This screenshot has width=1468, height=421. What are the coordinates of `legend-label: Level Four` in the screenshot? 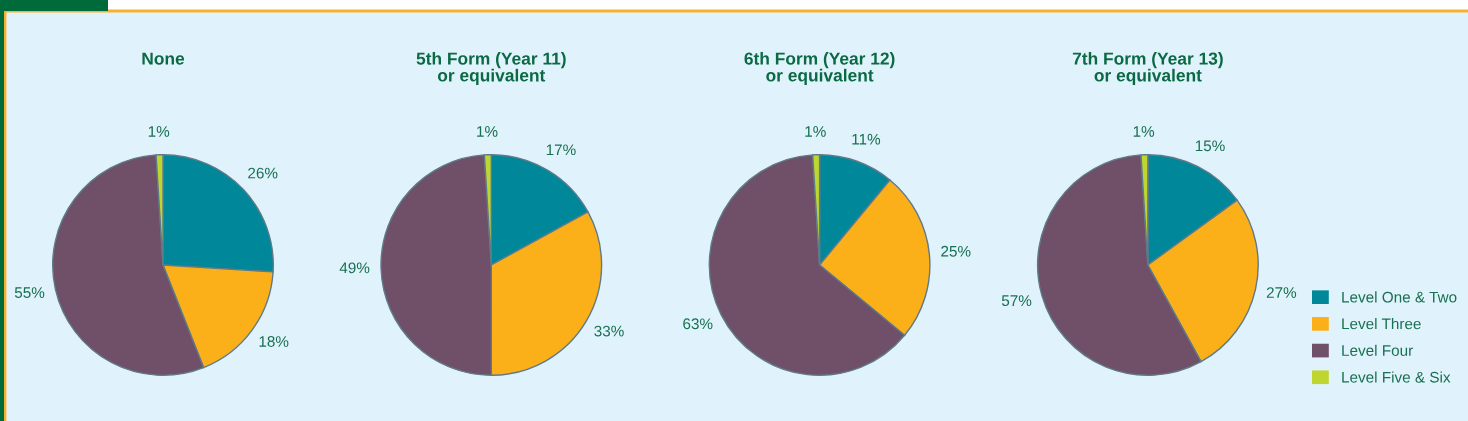 It's located at (1377, 350).